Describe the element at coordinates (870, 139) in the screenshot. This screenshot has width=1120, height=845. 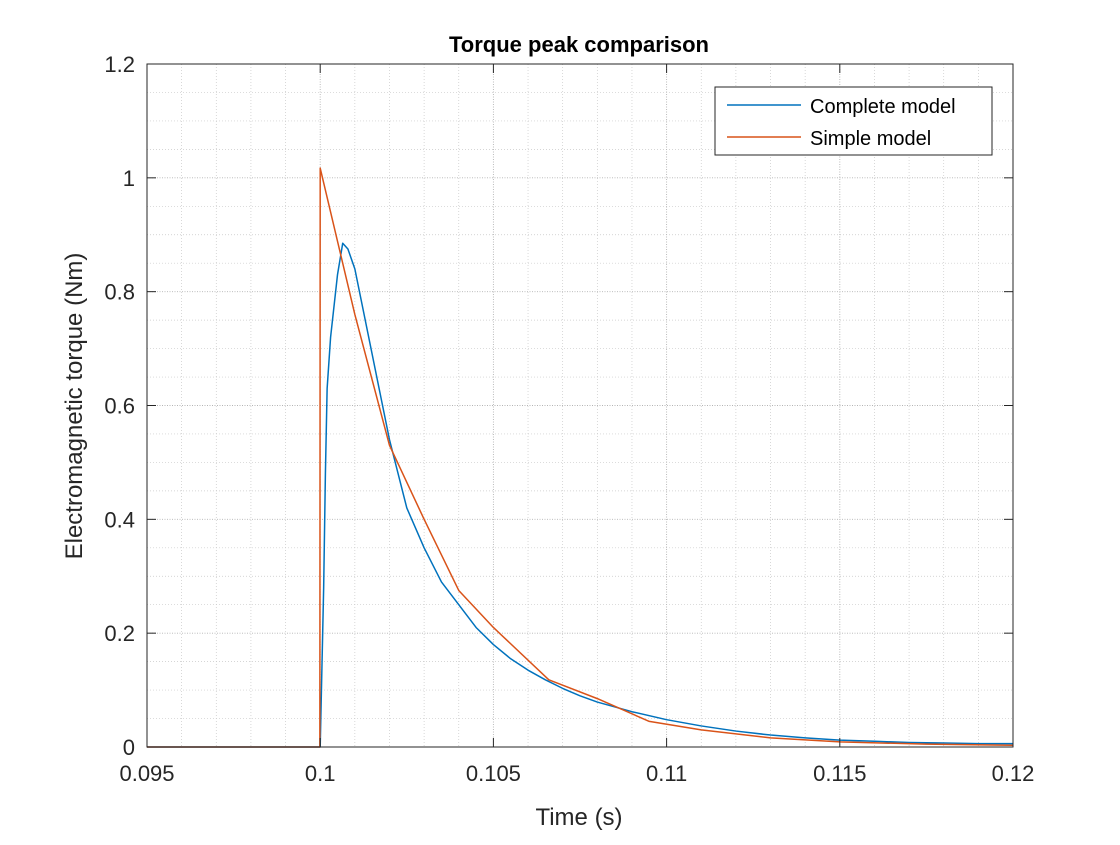
I see `legend-label-simple-model: Simple model` at that location.